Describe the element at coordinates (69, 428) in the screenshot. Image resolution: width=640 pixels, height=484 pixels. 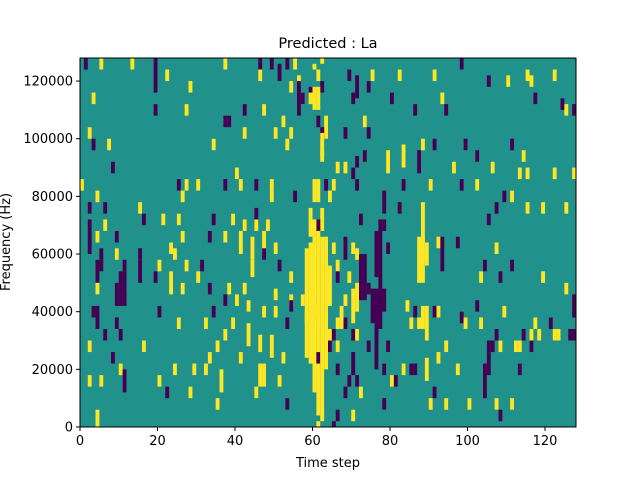
I see `y-tick-label: 0` at that location.